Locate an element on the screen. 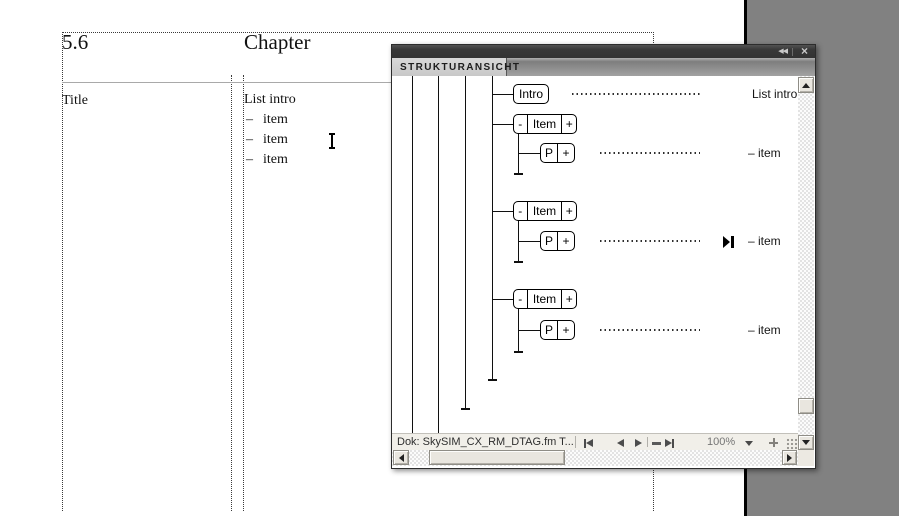  tree-child-line is located at coordinates (518, 154).